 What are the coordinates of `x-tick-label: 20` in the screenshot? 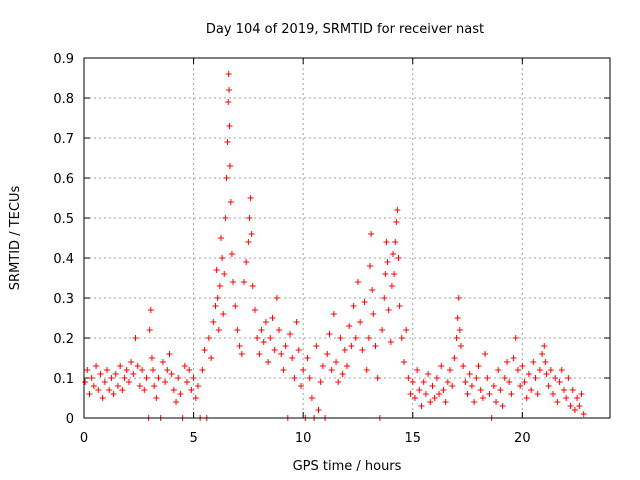 It's located at (522, 438).